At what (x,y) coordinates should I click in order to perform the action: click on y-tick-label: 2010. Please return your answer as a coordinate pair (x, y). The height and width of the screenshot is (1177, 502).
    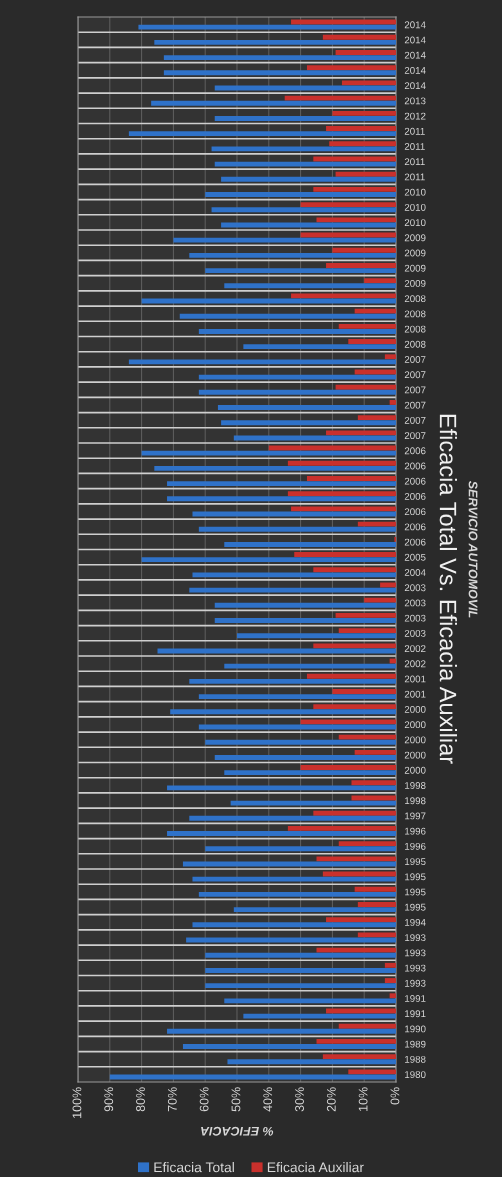
    Looking at the image, I should click on (415, 192).